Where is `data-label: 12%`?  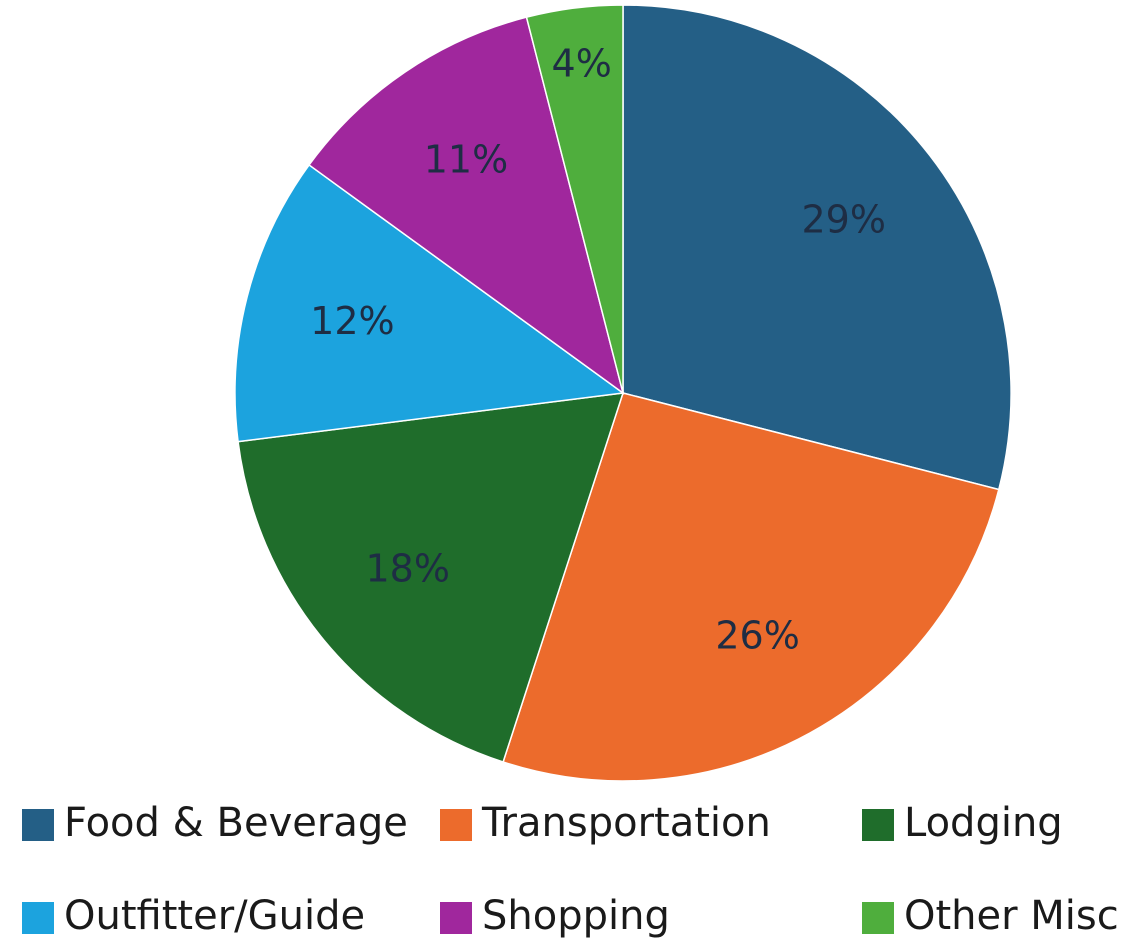 data-label: 12% is located at coordinates (352, 321).